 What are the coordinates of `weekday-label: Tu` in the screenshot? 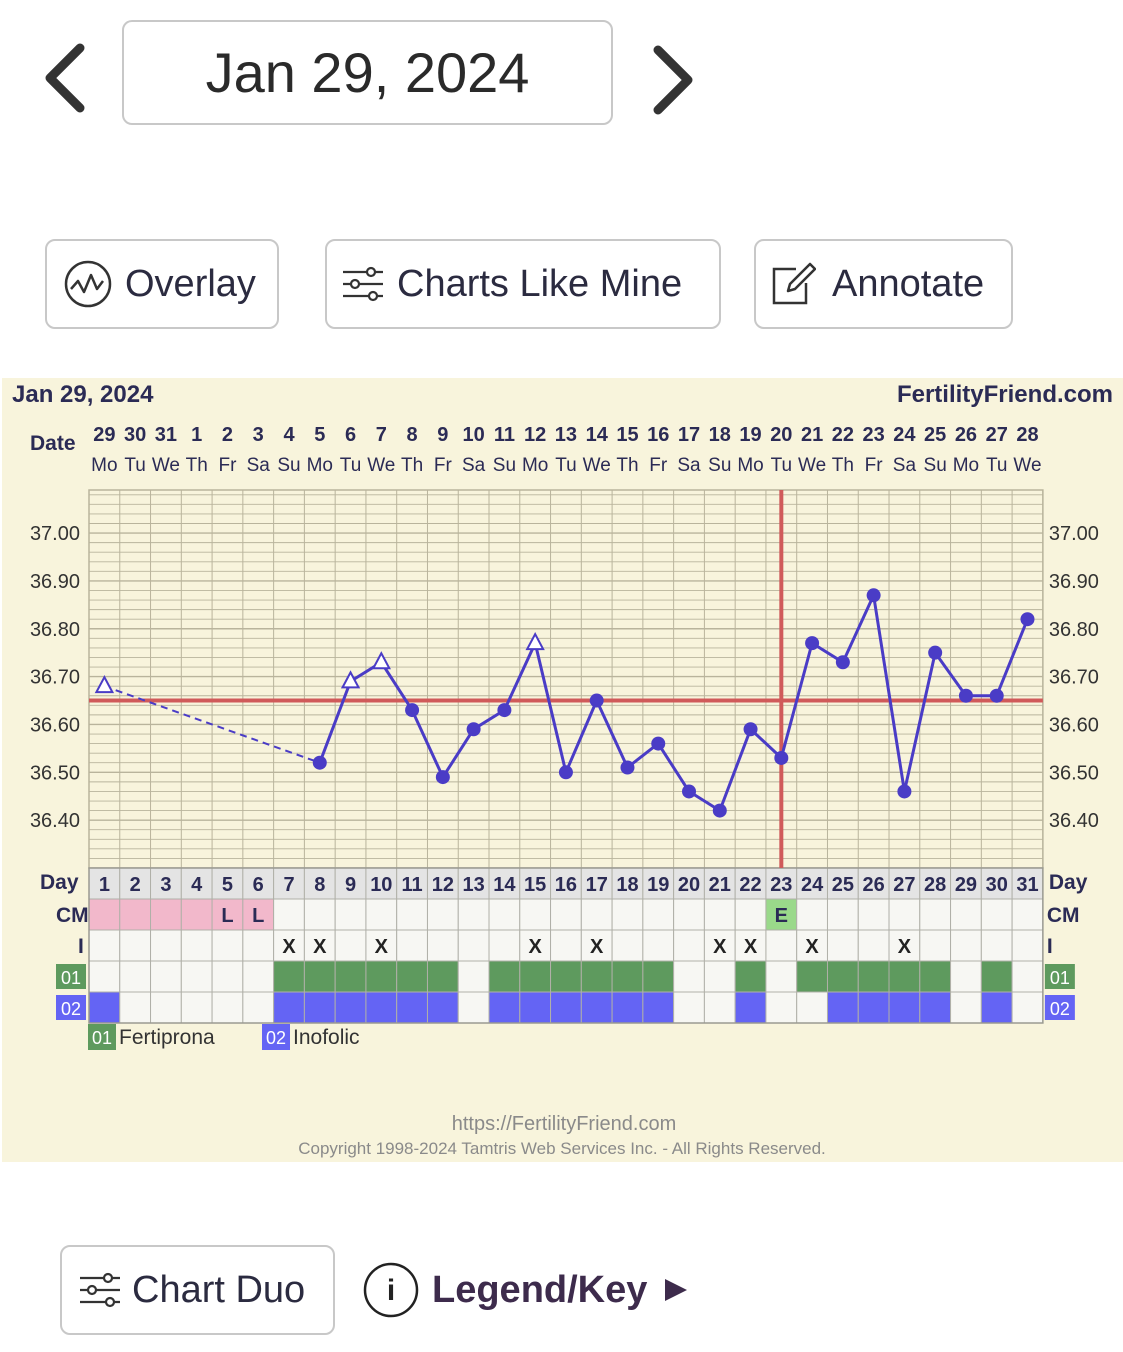 It's located at (350, 465).